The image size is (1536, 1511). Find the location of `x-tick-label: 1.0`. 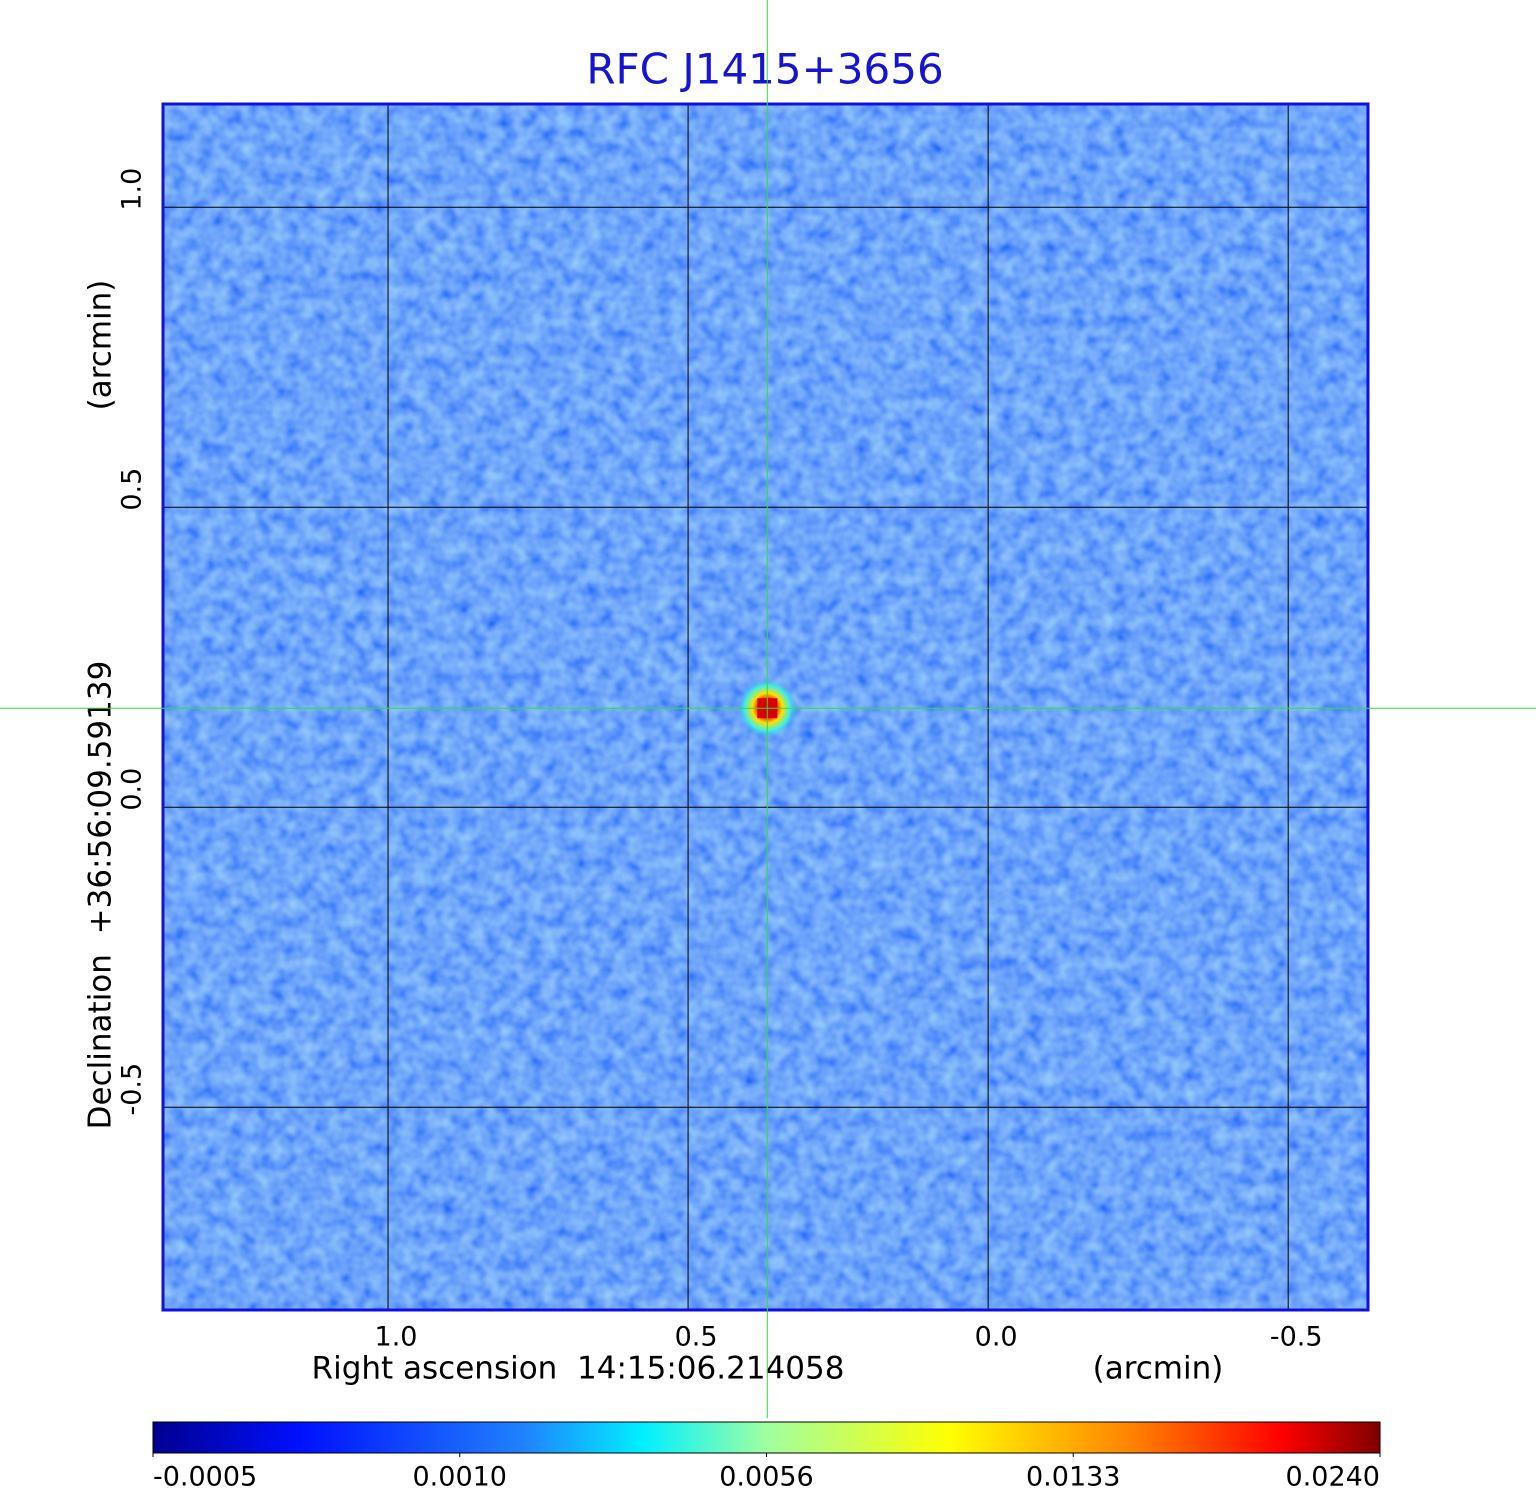

x-tick-label: 1.0 is located at coordinates (396, 1337).